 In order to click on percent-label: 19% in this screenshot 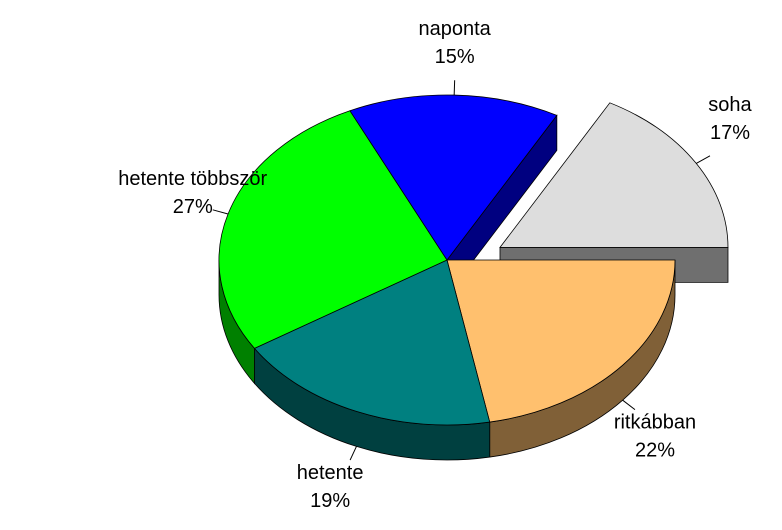, I will do `click(330, 501)`.